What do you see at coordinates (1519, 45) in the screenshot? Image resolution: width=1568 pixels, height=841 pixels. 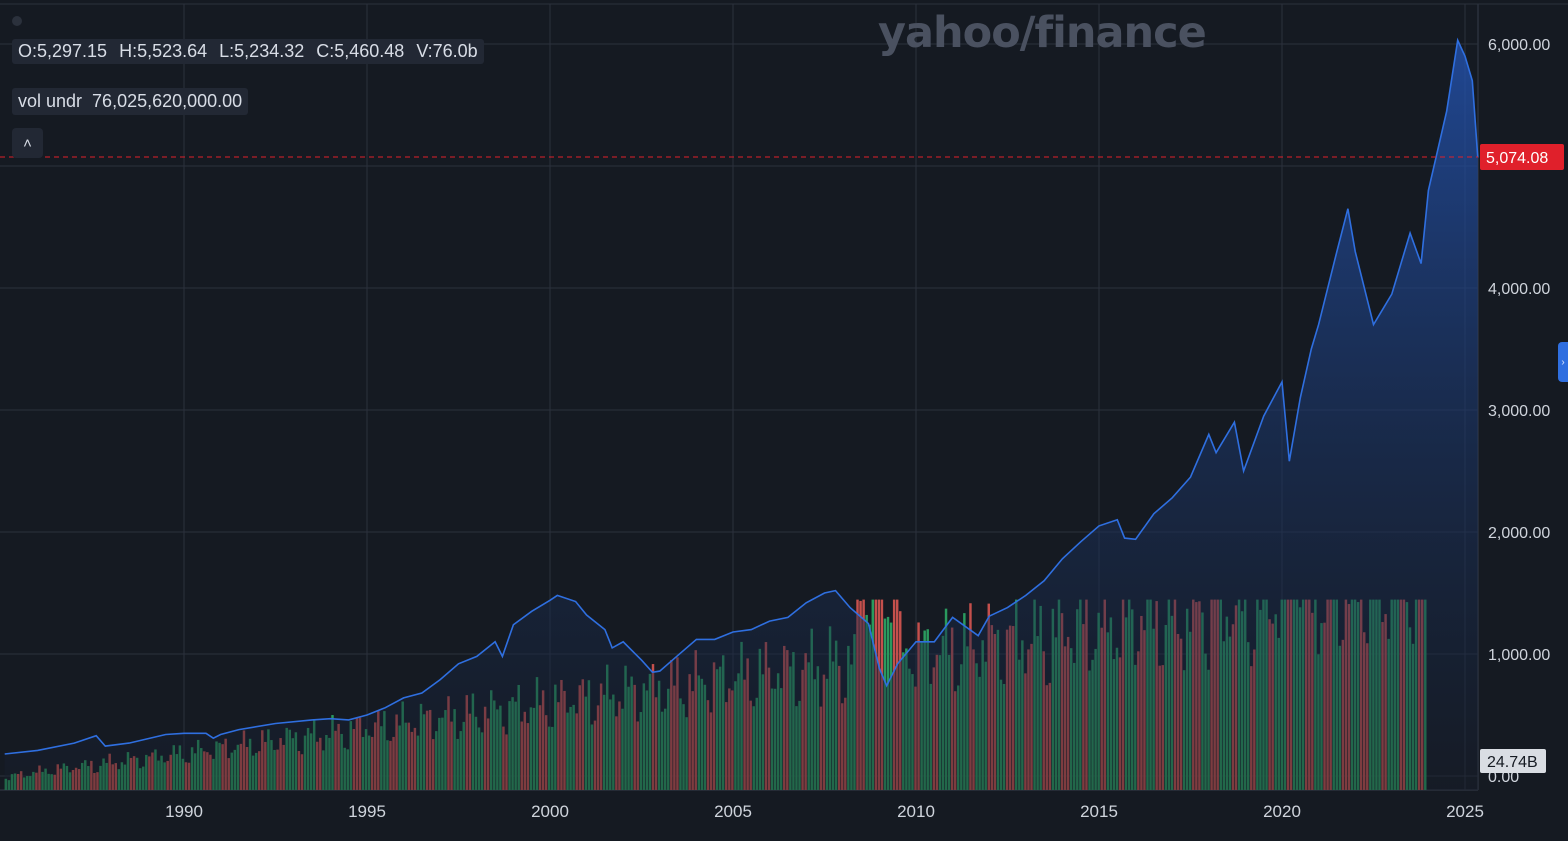 I see `y-tick-label: 6,000.00` at bounding box center [1519, 45].